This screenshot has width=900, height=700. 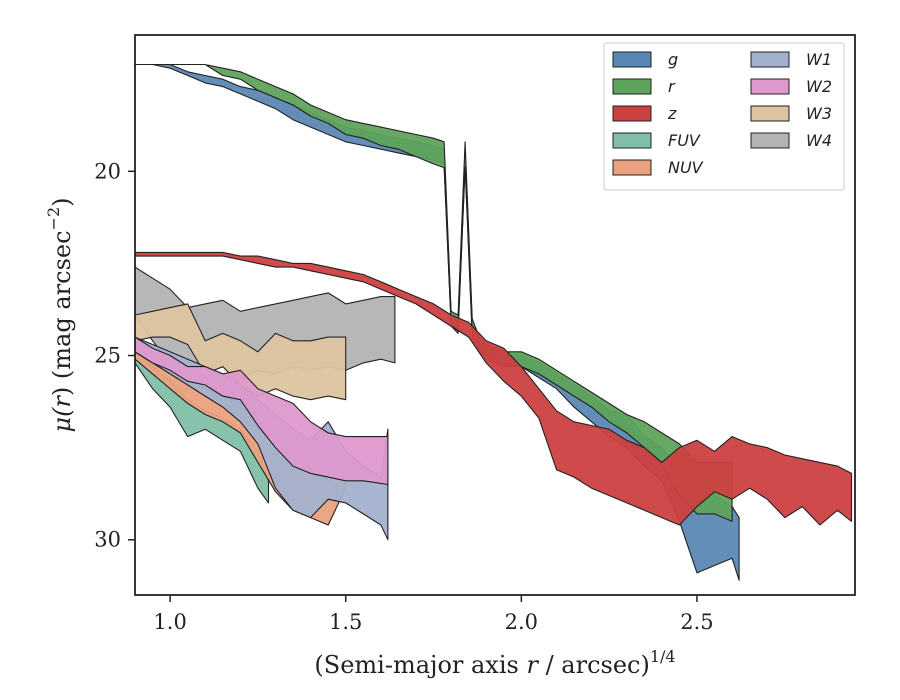 I want to click on y-tick-label: 30, so click(x=107, y=540).